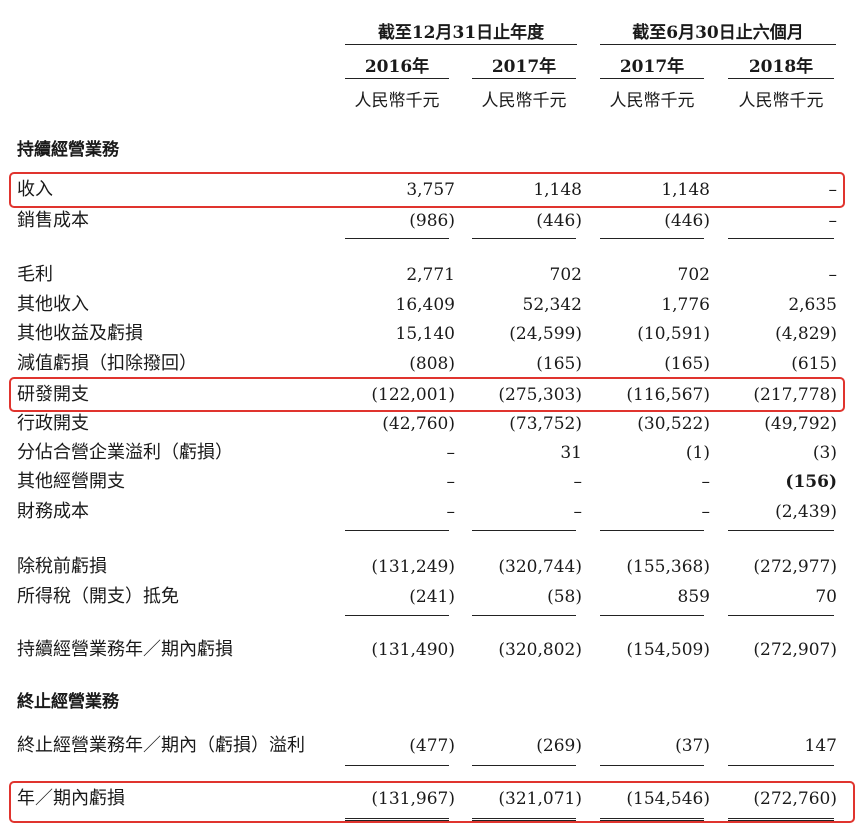 The width and height of the screenshot is (865, 832). Describe the element at coordinates (718, 33) in the screenshot. I see `header-group-half: 截至6月30日止六個月` at that location.